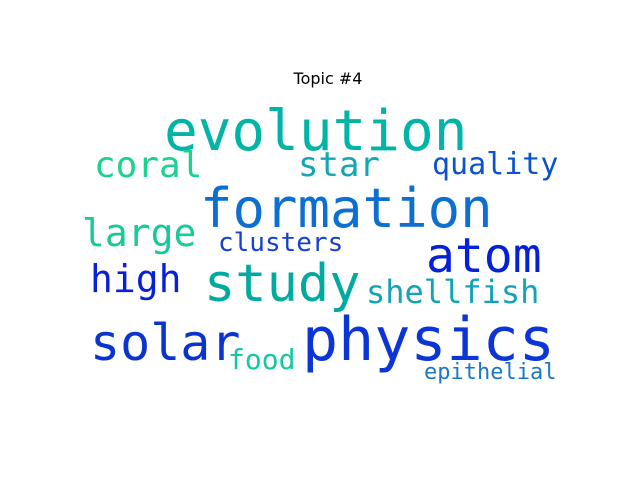  I want to click on word-food: food, so click(262, 359).